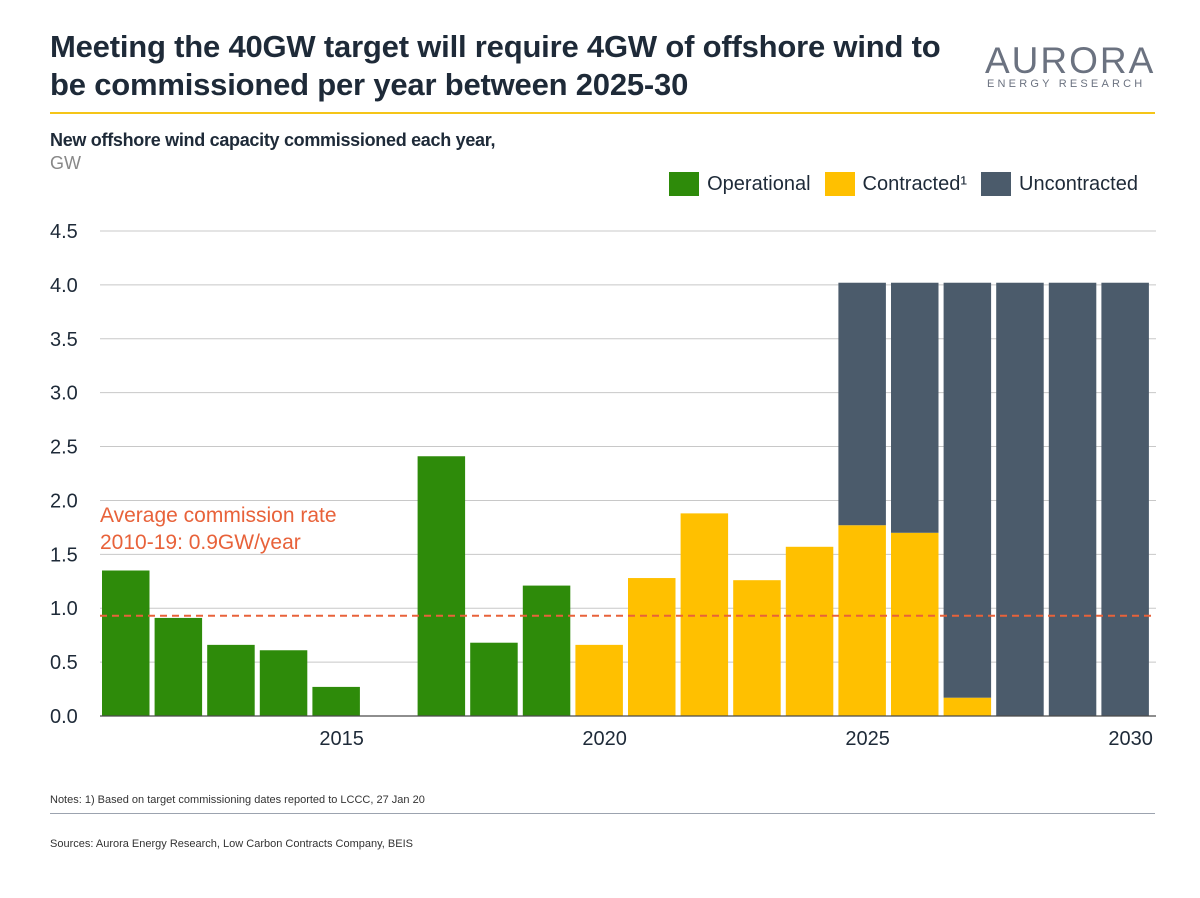 The image size is (1200, 898). Describe the element at coordinates (602, 813) in the screenshot. I see `footer-divider` at that location.